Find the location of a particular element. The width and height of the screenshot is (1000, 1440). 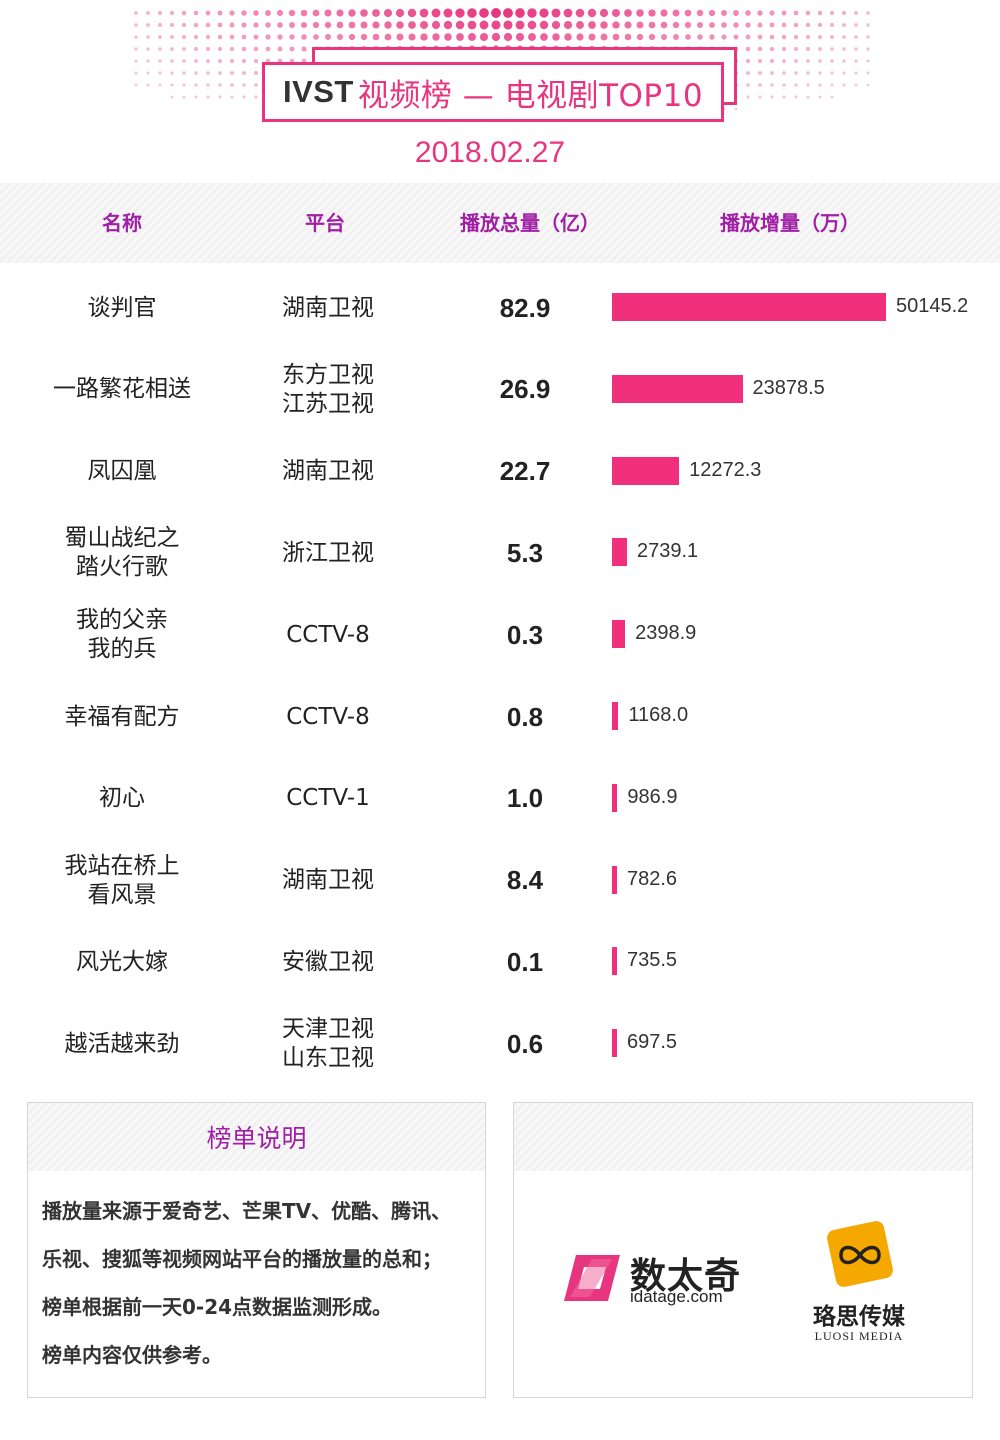

increment-label: 12272.3 is located at coordinates (725, 469).